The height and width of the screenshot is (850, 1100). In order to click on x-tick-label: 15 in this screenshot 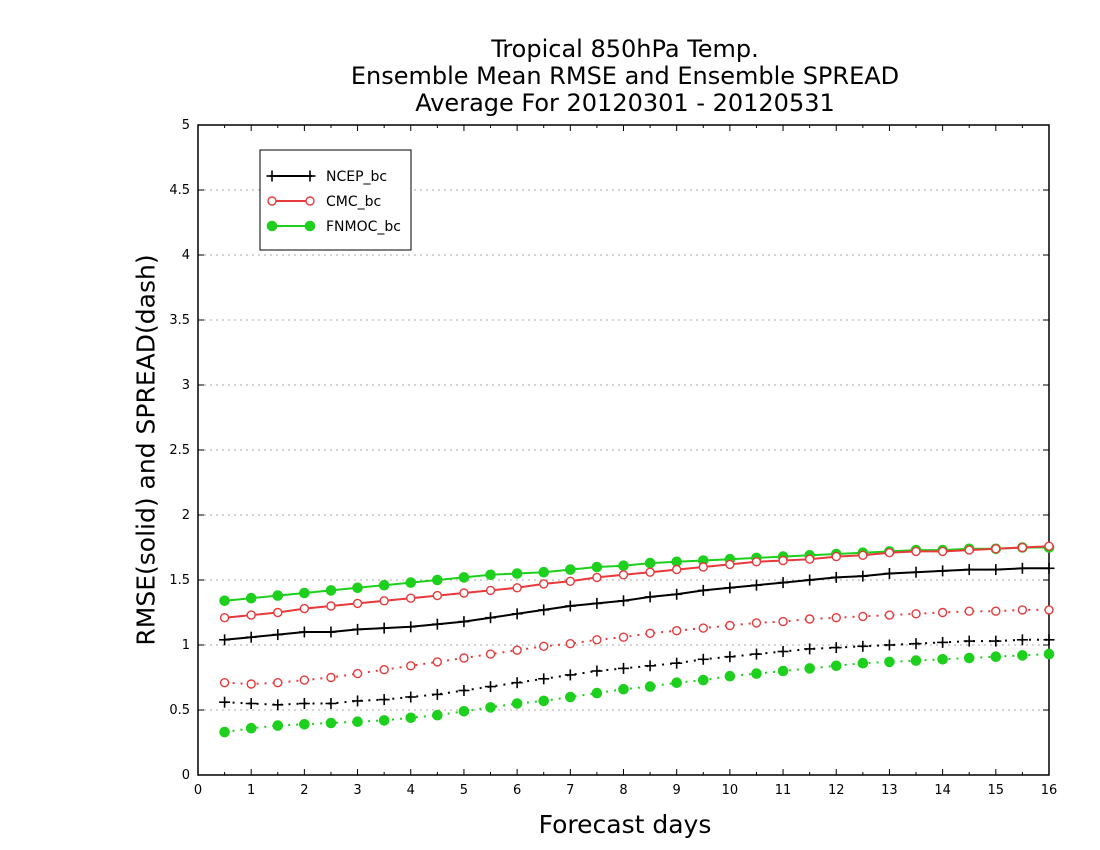, I will do `click(996, 790)`.